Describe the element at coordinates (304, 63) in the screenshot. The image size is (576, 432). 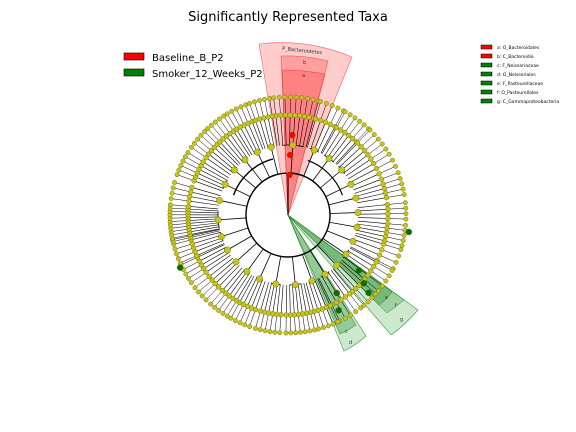
I see `clade-label-b: b` at that location.